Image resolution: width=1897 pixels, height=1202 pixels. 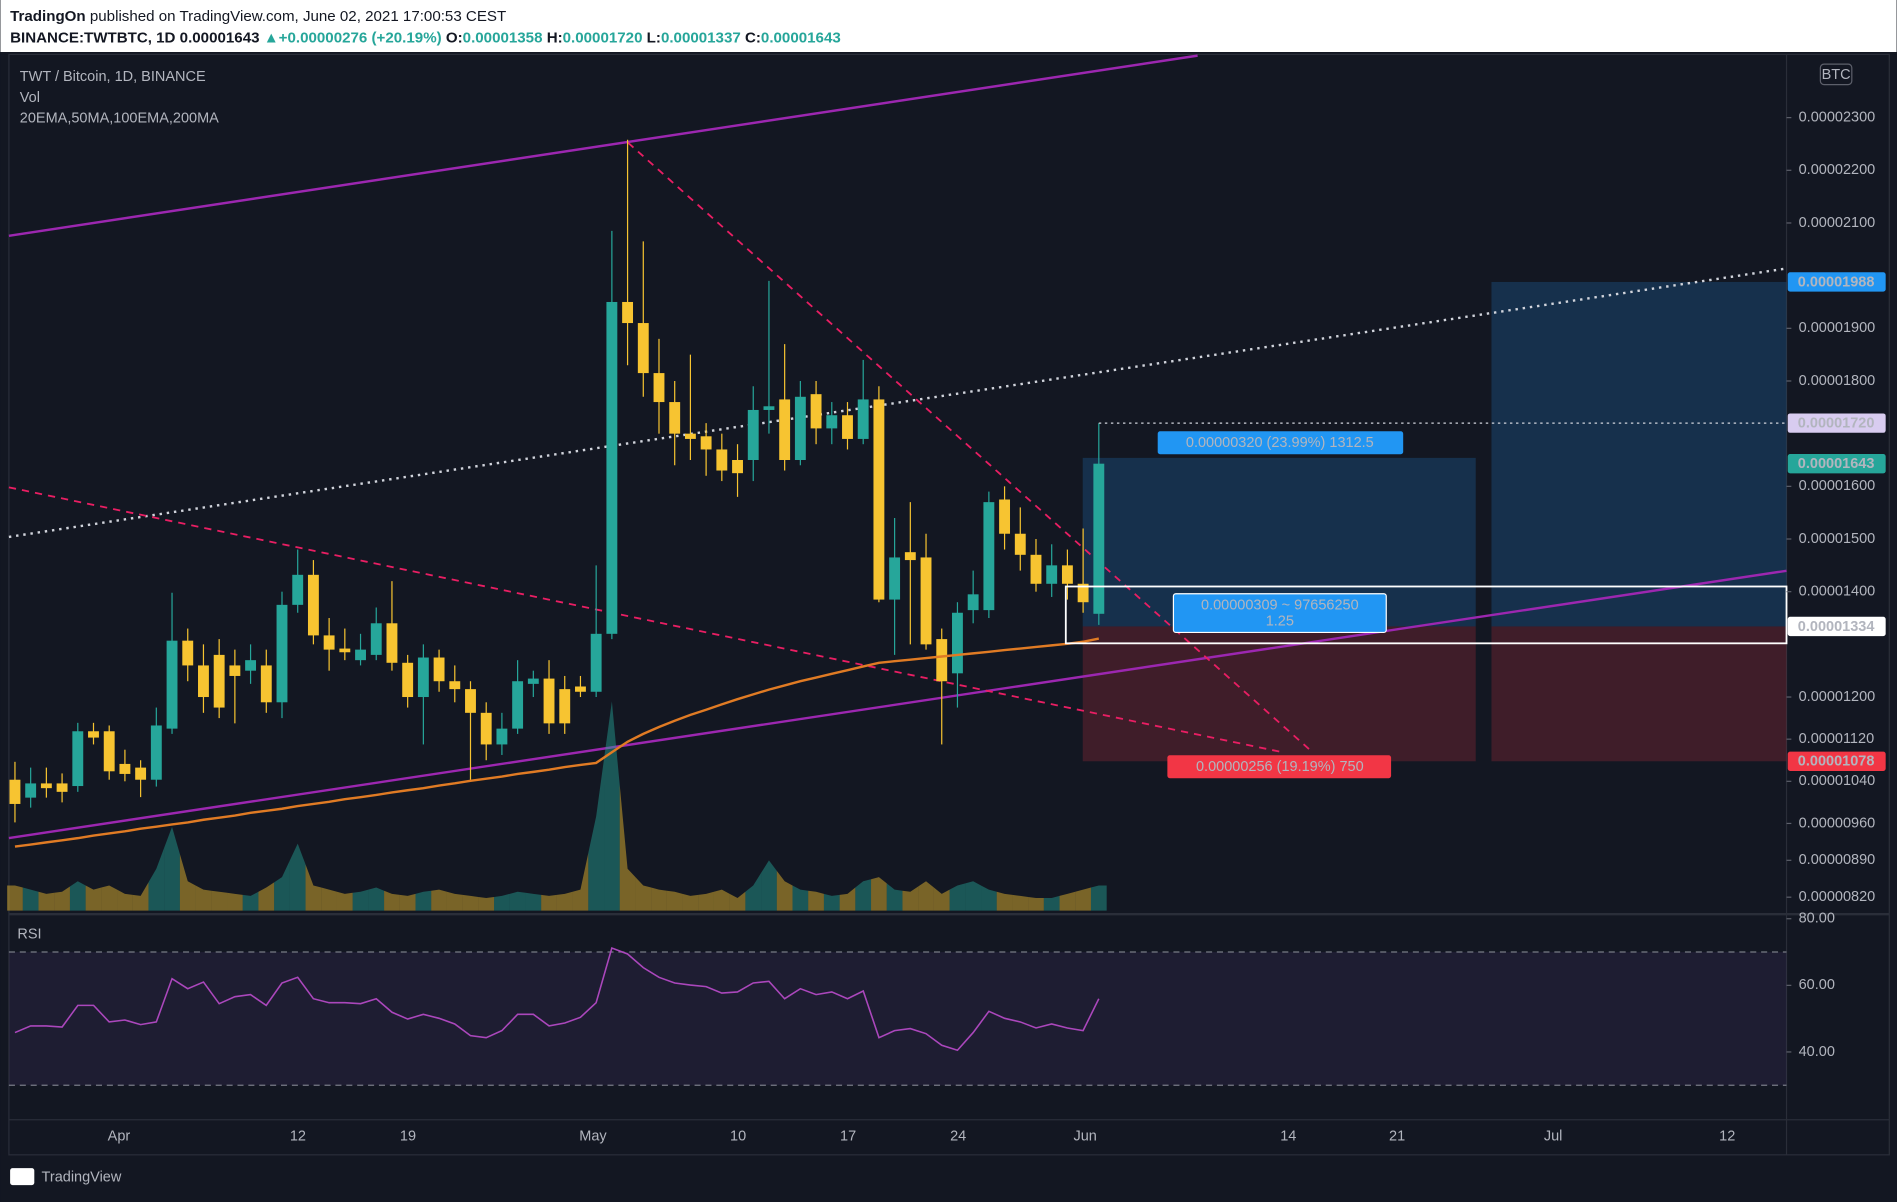 What do you see at coordinates (557, 999) in the screenshot?
I see `rsi-line` at bounding box center [557, 999].